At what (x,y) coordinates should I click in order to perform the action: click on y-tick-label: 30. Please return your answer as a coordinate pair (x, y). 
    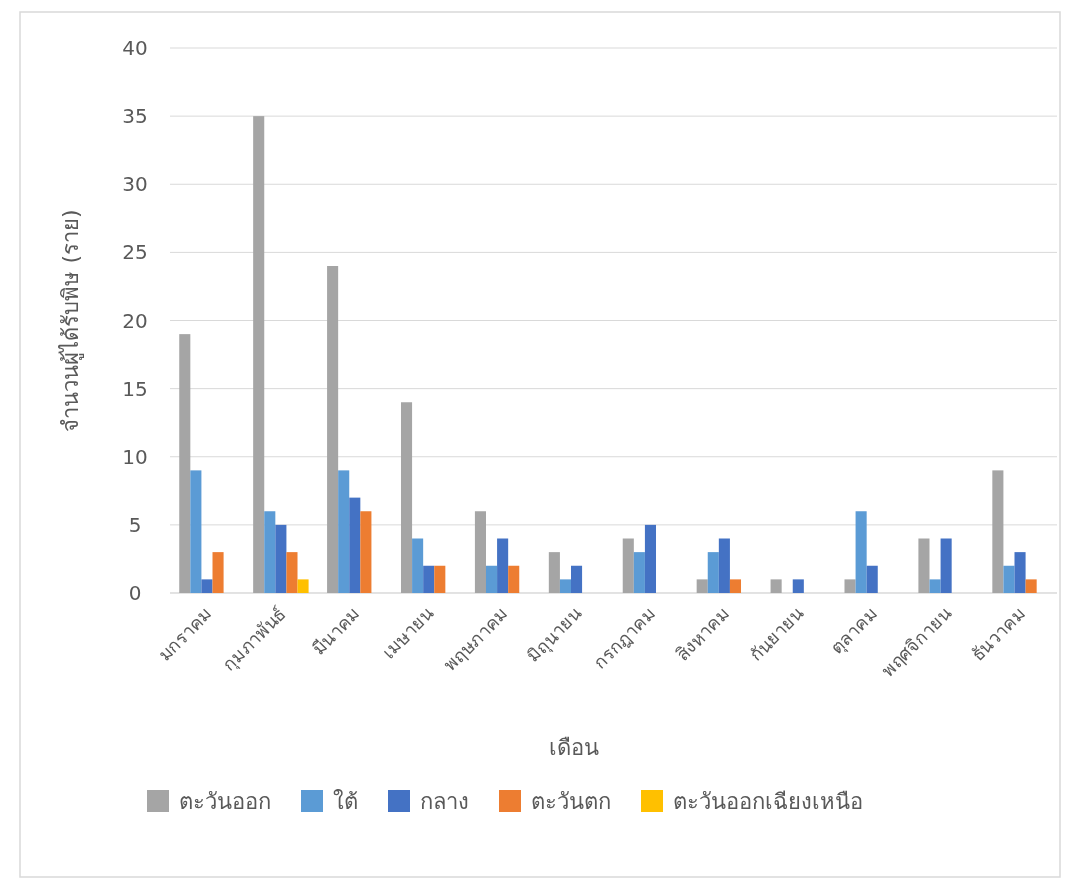
    Looking at the image, I should click on (135, 184).